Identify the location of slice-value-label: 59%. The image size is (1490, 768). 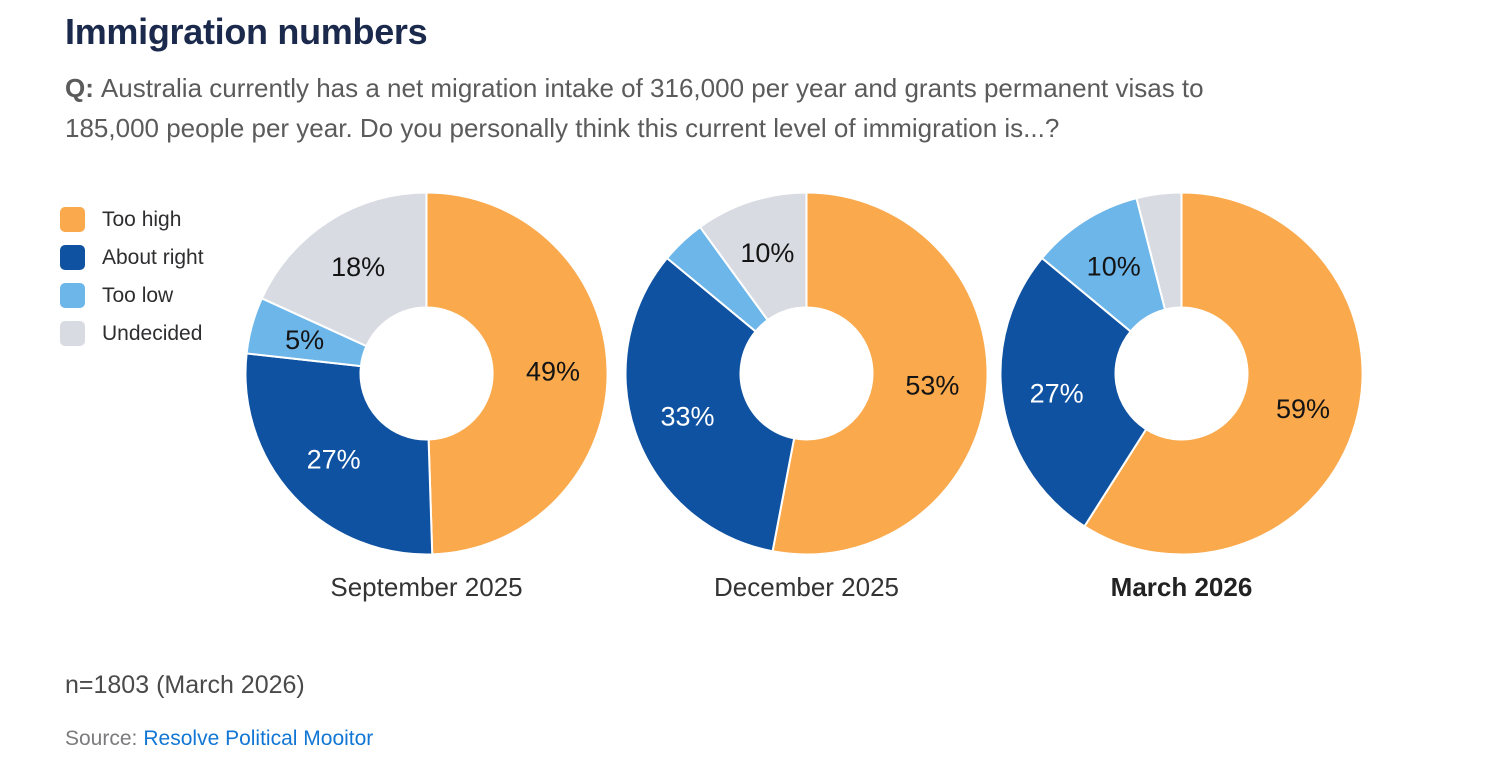
(1303, 409).